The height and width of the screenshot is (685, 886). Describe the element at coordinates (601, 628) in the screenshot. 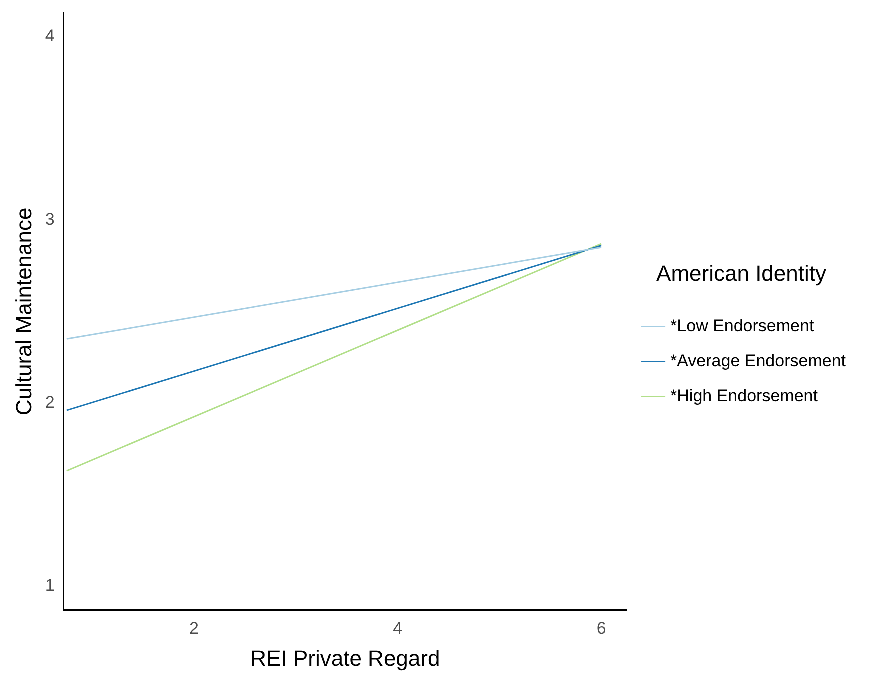

I see `x-tick-label: 6` at that location.